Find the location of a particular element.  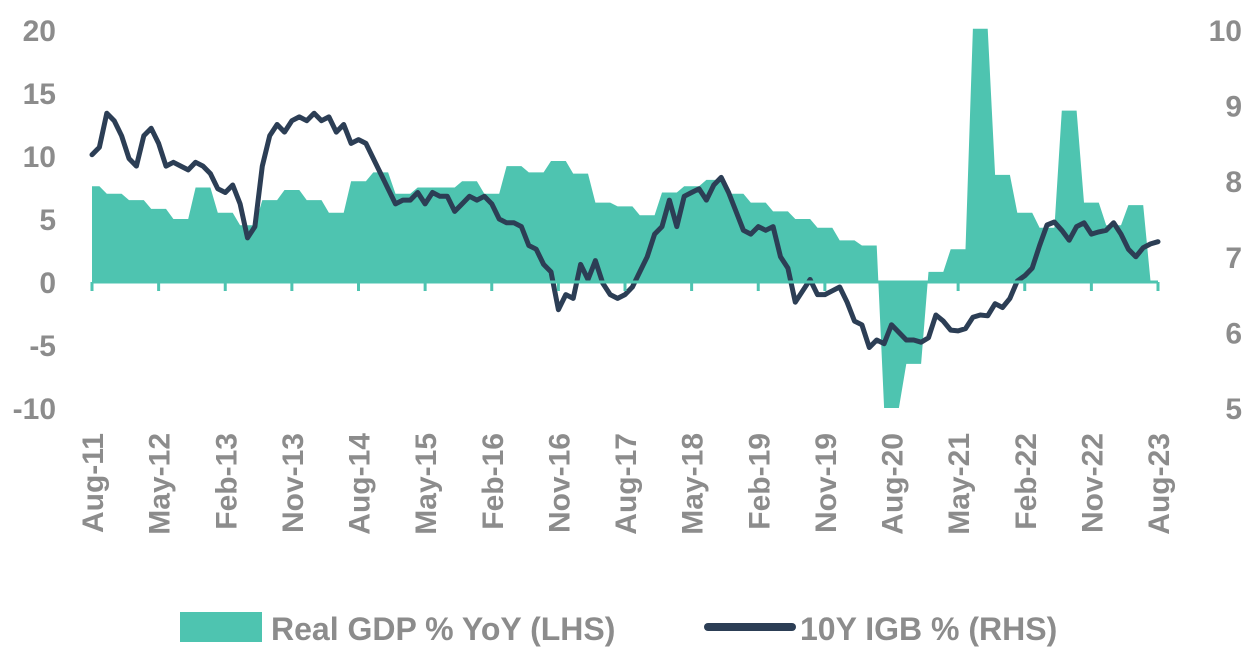

x-tick-label: Nov-19 is located at coordinates (826, 483).